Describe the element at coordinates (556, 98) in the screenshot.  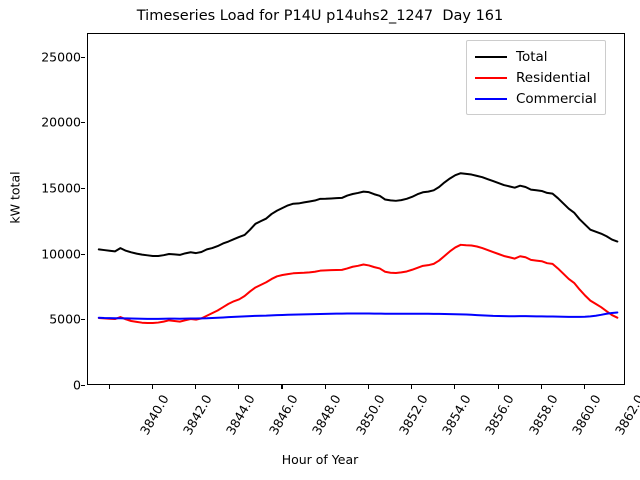
I see `legend-label: Commercial` at that location.